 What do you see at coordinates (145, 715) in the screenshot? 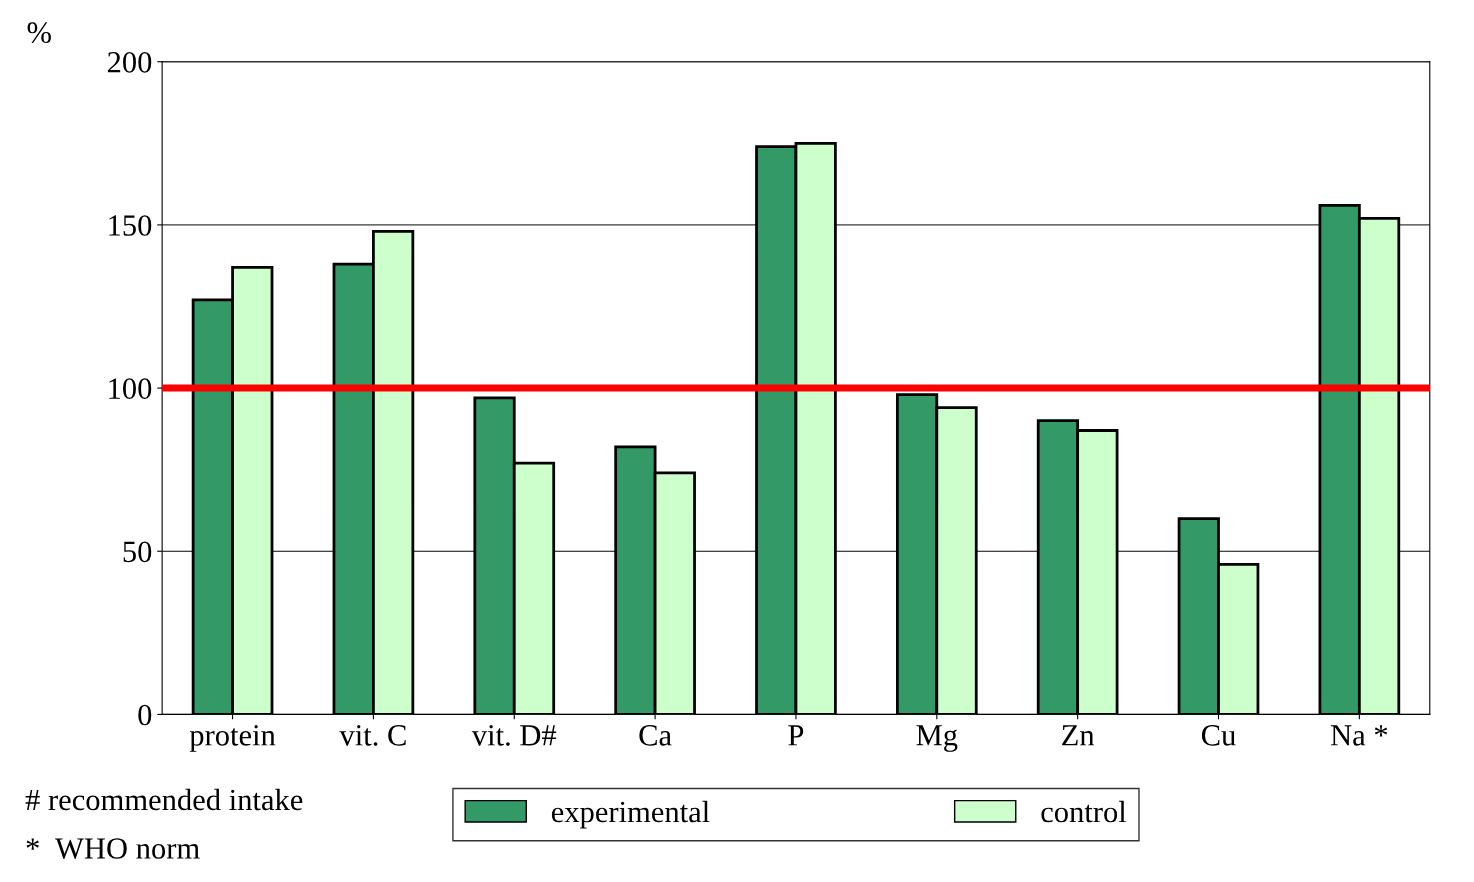
I see `y-tick-label: 0` at bounding box center [145, 715].